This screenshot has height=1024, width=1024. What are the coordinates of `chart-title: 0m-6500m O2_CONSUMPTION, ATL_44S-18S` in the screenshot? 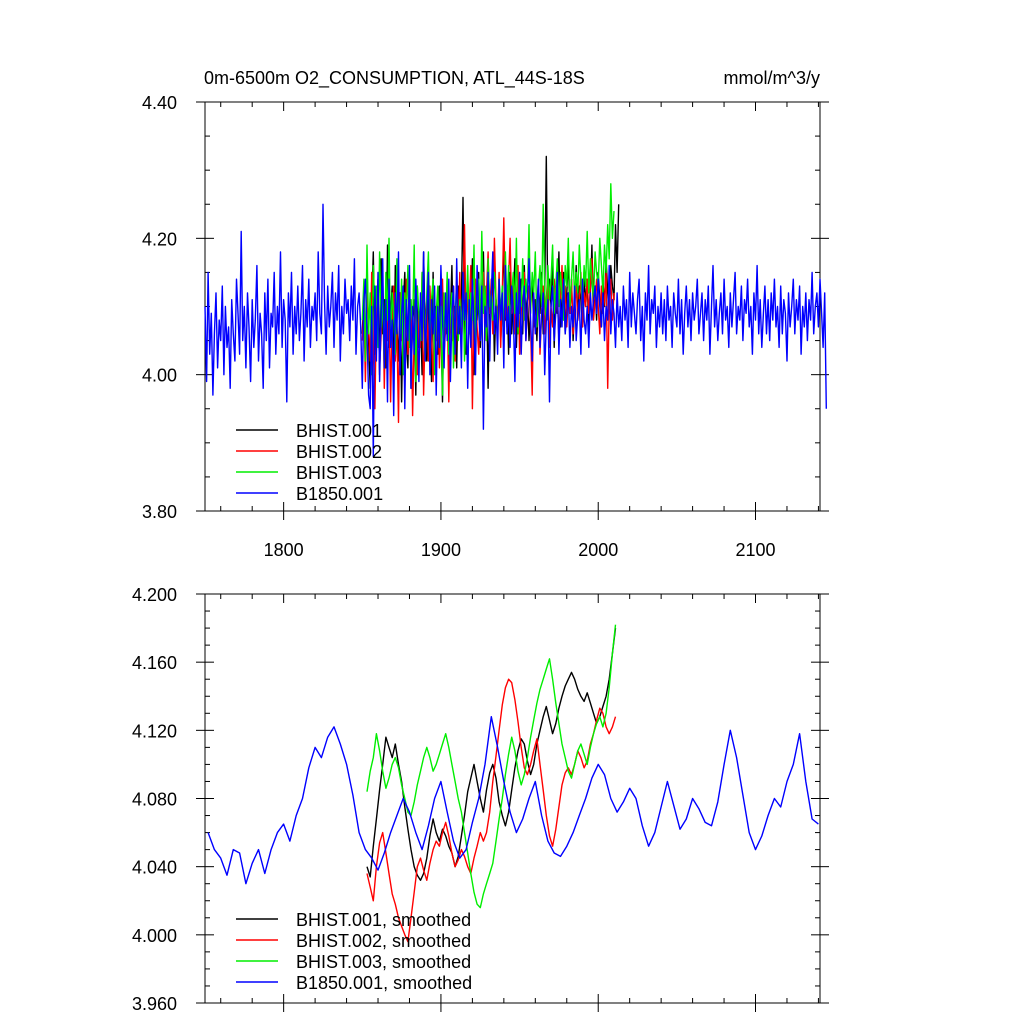 It's located at (394, 78).